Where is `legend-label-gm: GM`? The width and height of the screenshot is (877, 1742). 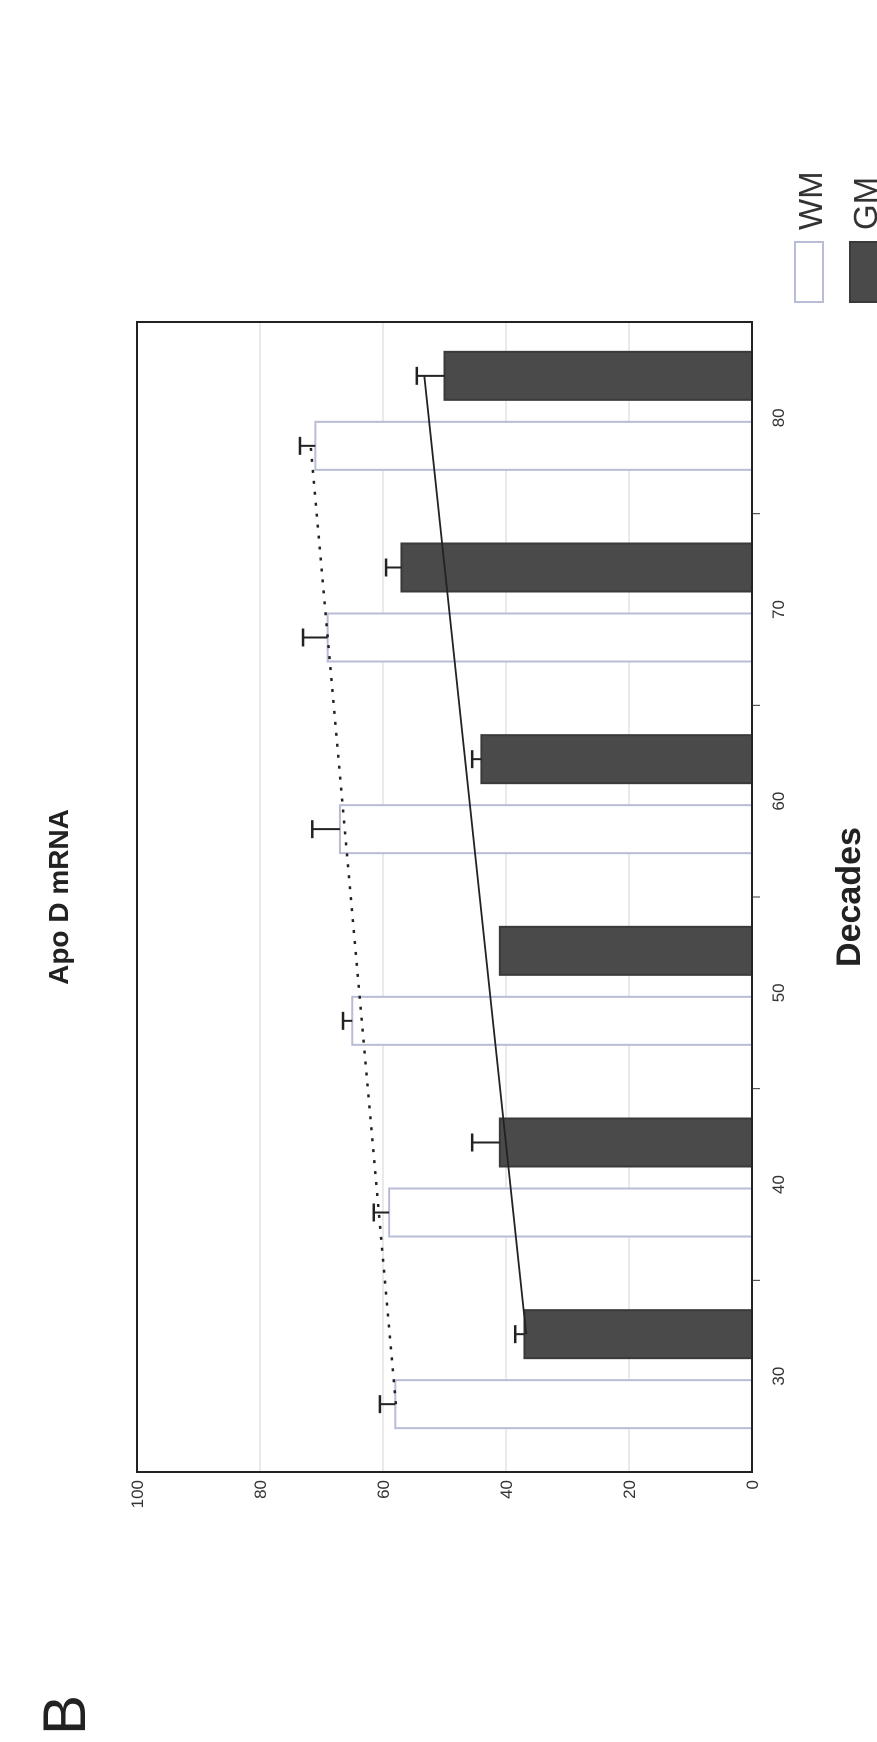 legend-label-gm: GM is located at coordinates (862, 203).